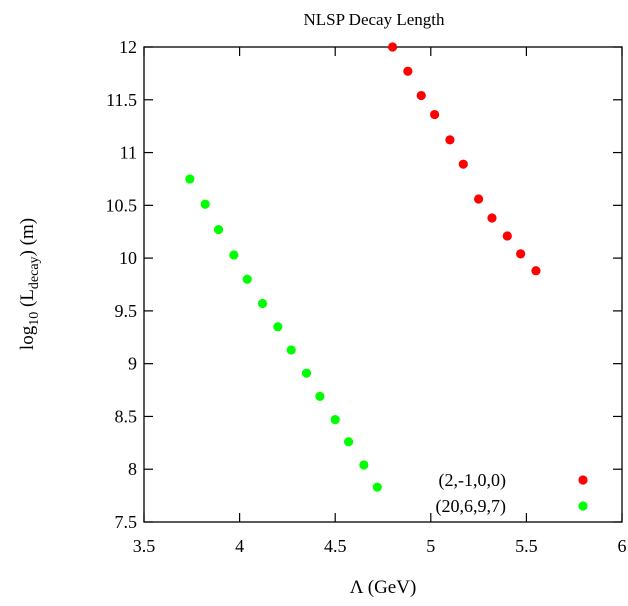 The image size is (628, 606). I want to click on y-axis-label: log10 (Ldecay) (m), so click(29, 284).